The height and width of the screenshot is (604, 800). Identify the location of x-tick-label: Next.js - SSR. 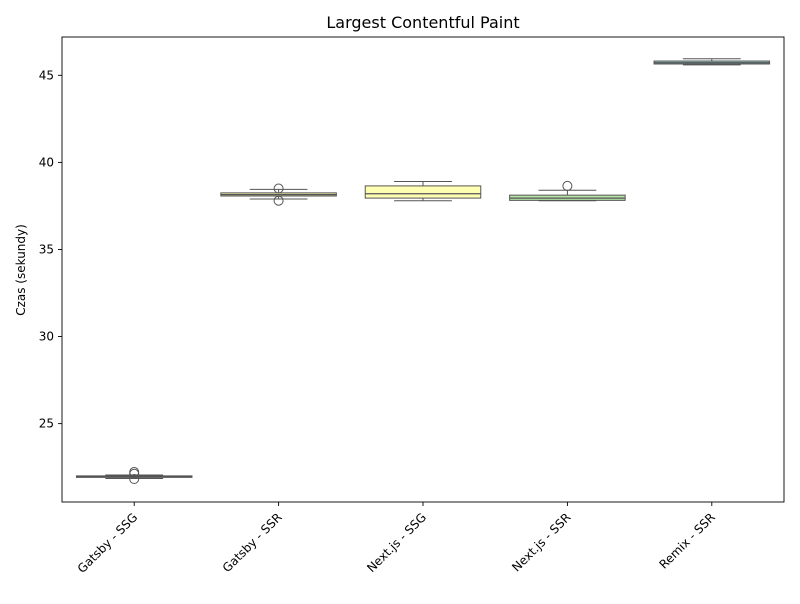
(541, 542).